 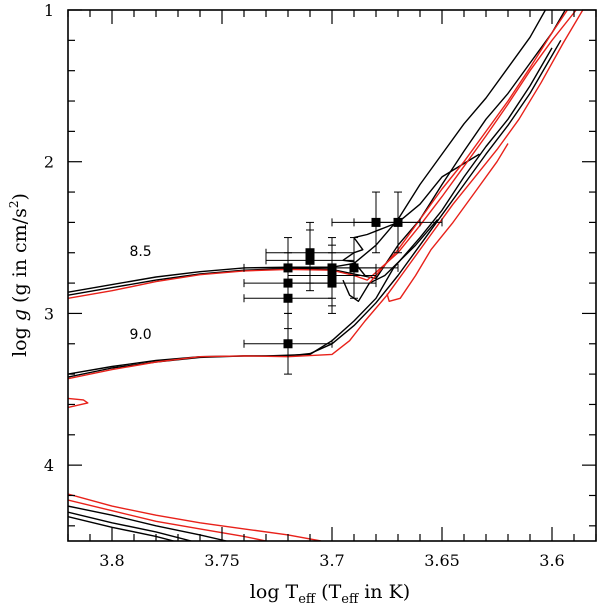 I want to click on x-tick-label: 3.8, so click(x=111, y=560).